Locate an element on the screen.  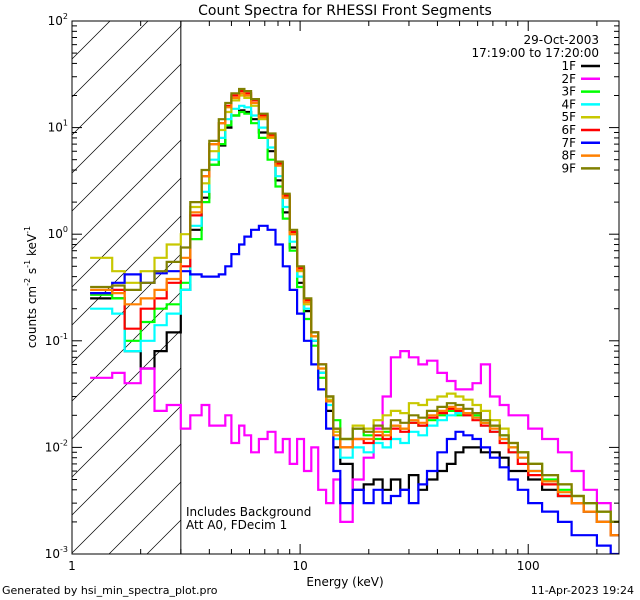
y-tick-label: 10⁻³ is located at coordinates (56, 553).